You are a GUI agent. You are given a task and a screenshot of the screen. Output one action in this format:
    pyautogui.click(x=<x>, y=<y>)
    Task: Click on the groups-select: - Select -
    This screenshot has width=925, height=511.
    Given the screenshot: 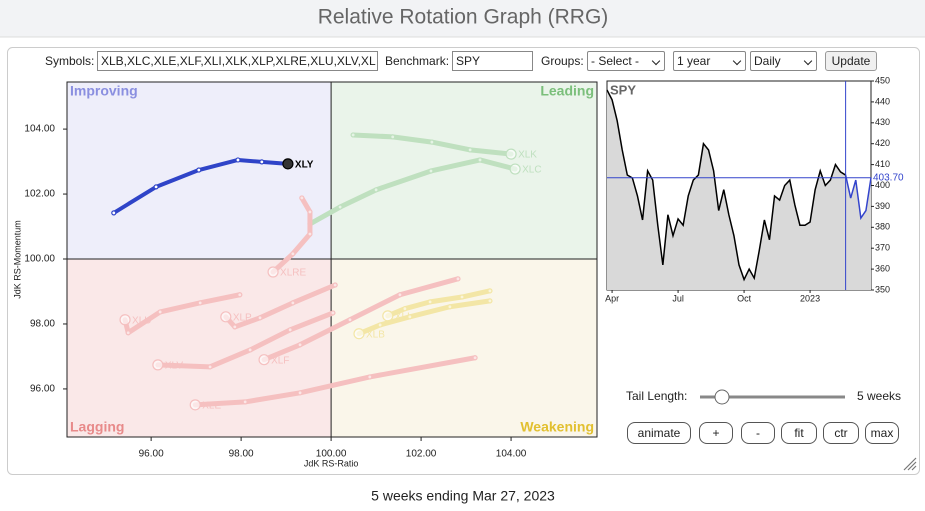 What is the action you would take?
    pyautogui.click(x=626, y=61)
    